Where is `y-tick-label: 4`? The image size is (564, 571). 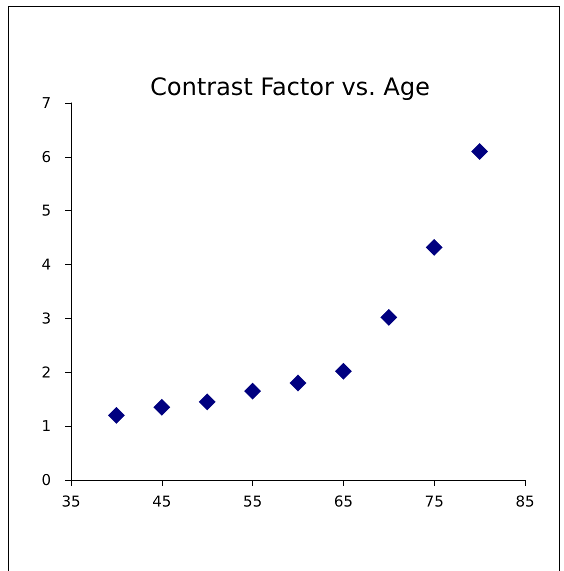 y-tick-label: 4 is located at coordinates (46, 265).